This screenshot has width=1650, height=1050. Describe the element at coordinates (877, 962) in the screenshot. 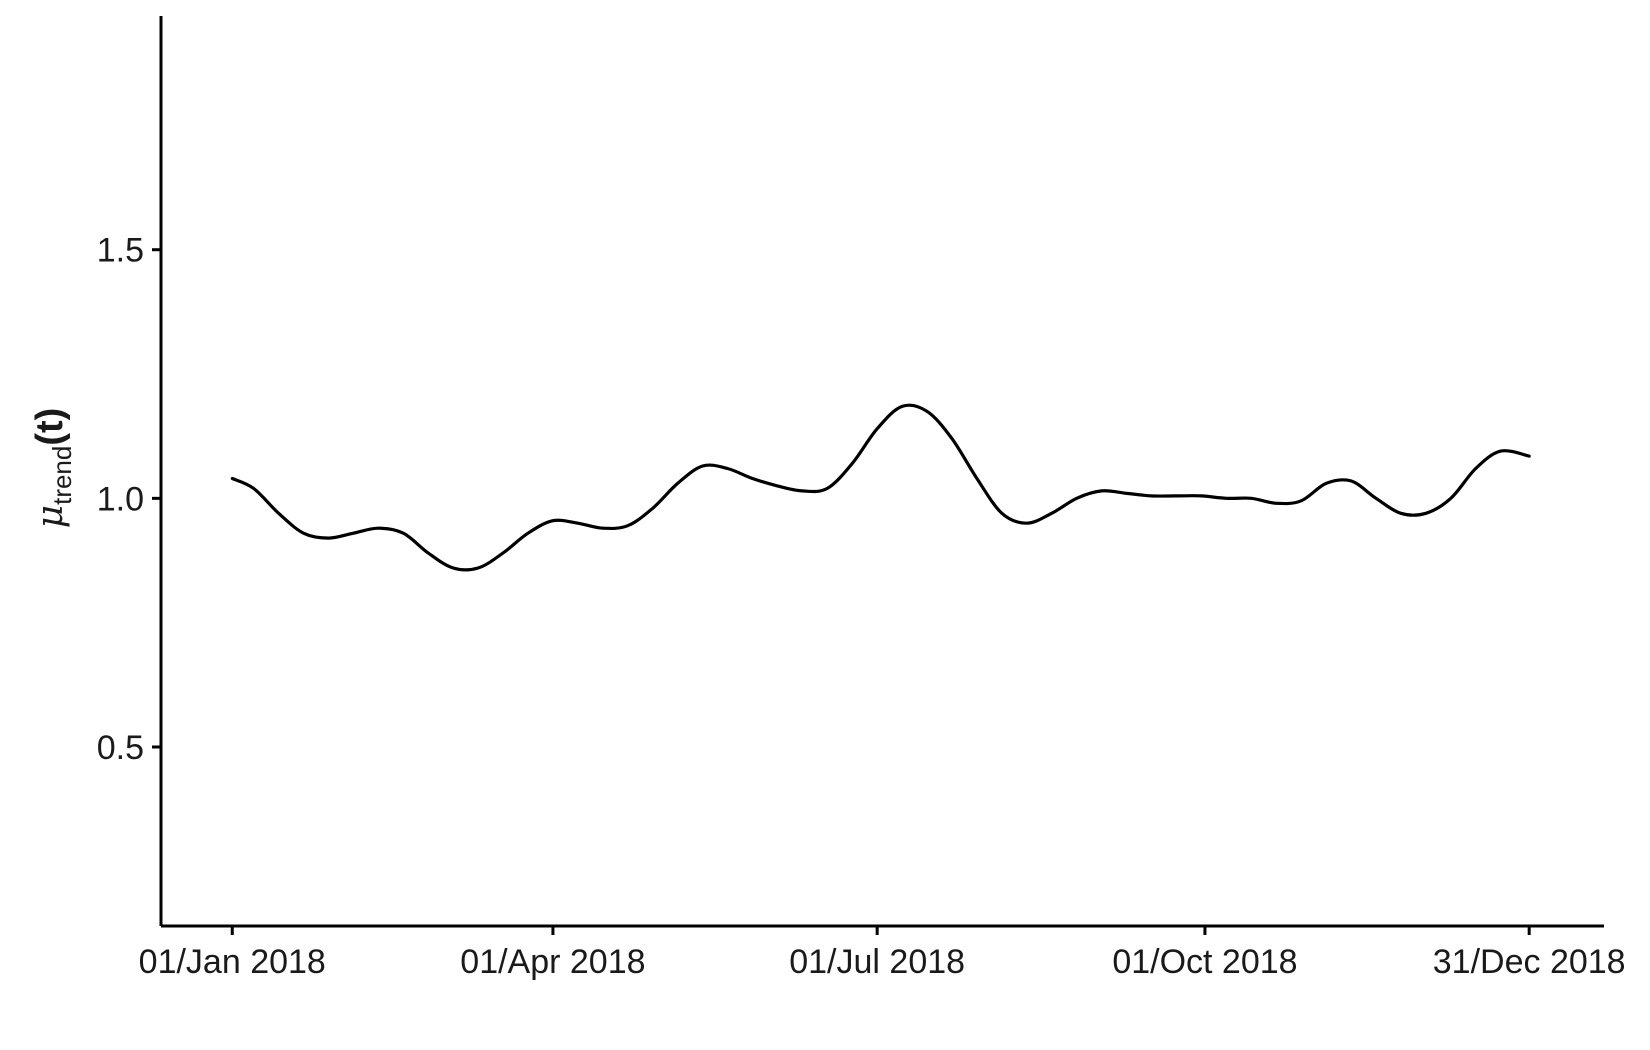

I see `x-tick-label: 01/Jul 2018` at that location.